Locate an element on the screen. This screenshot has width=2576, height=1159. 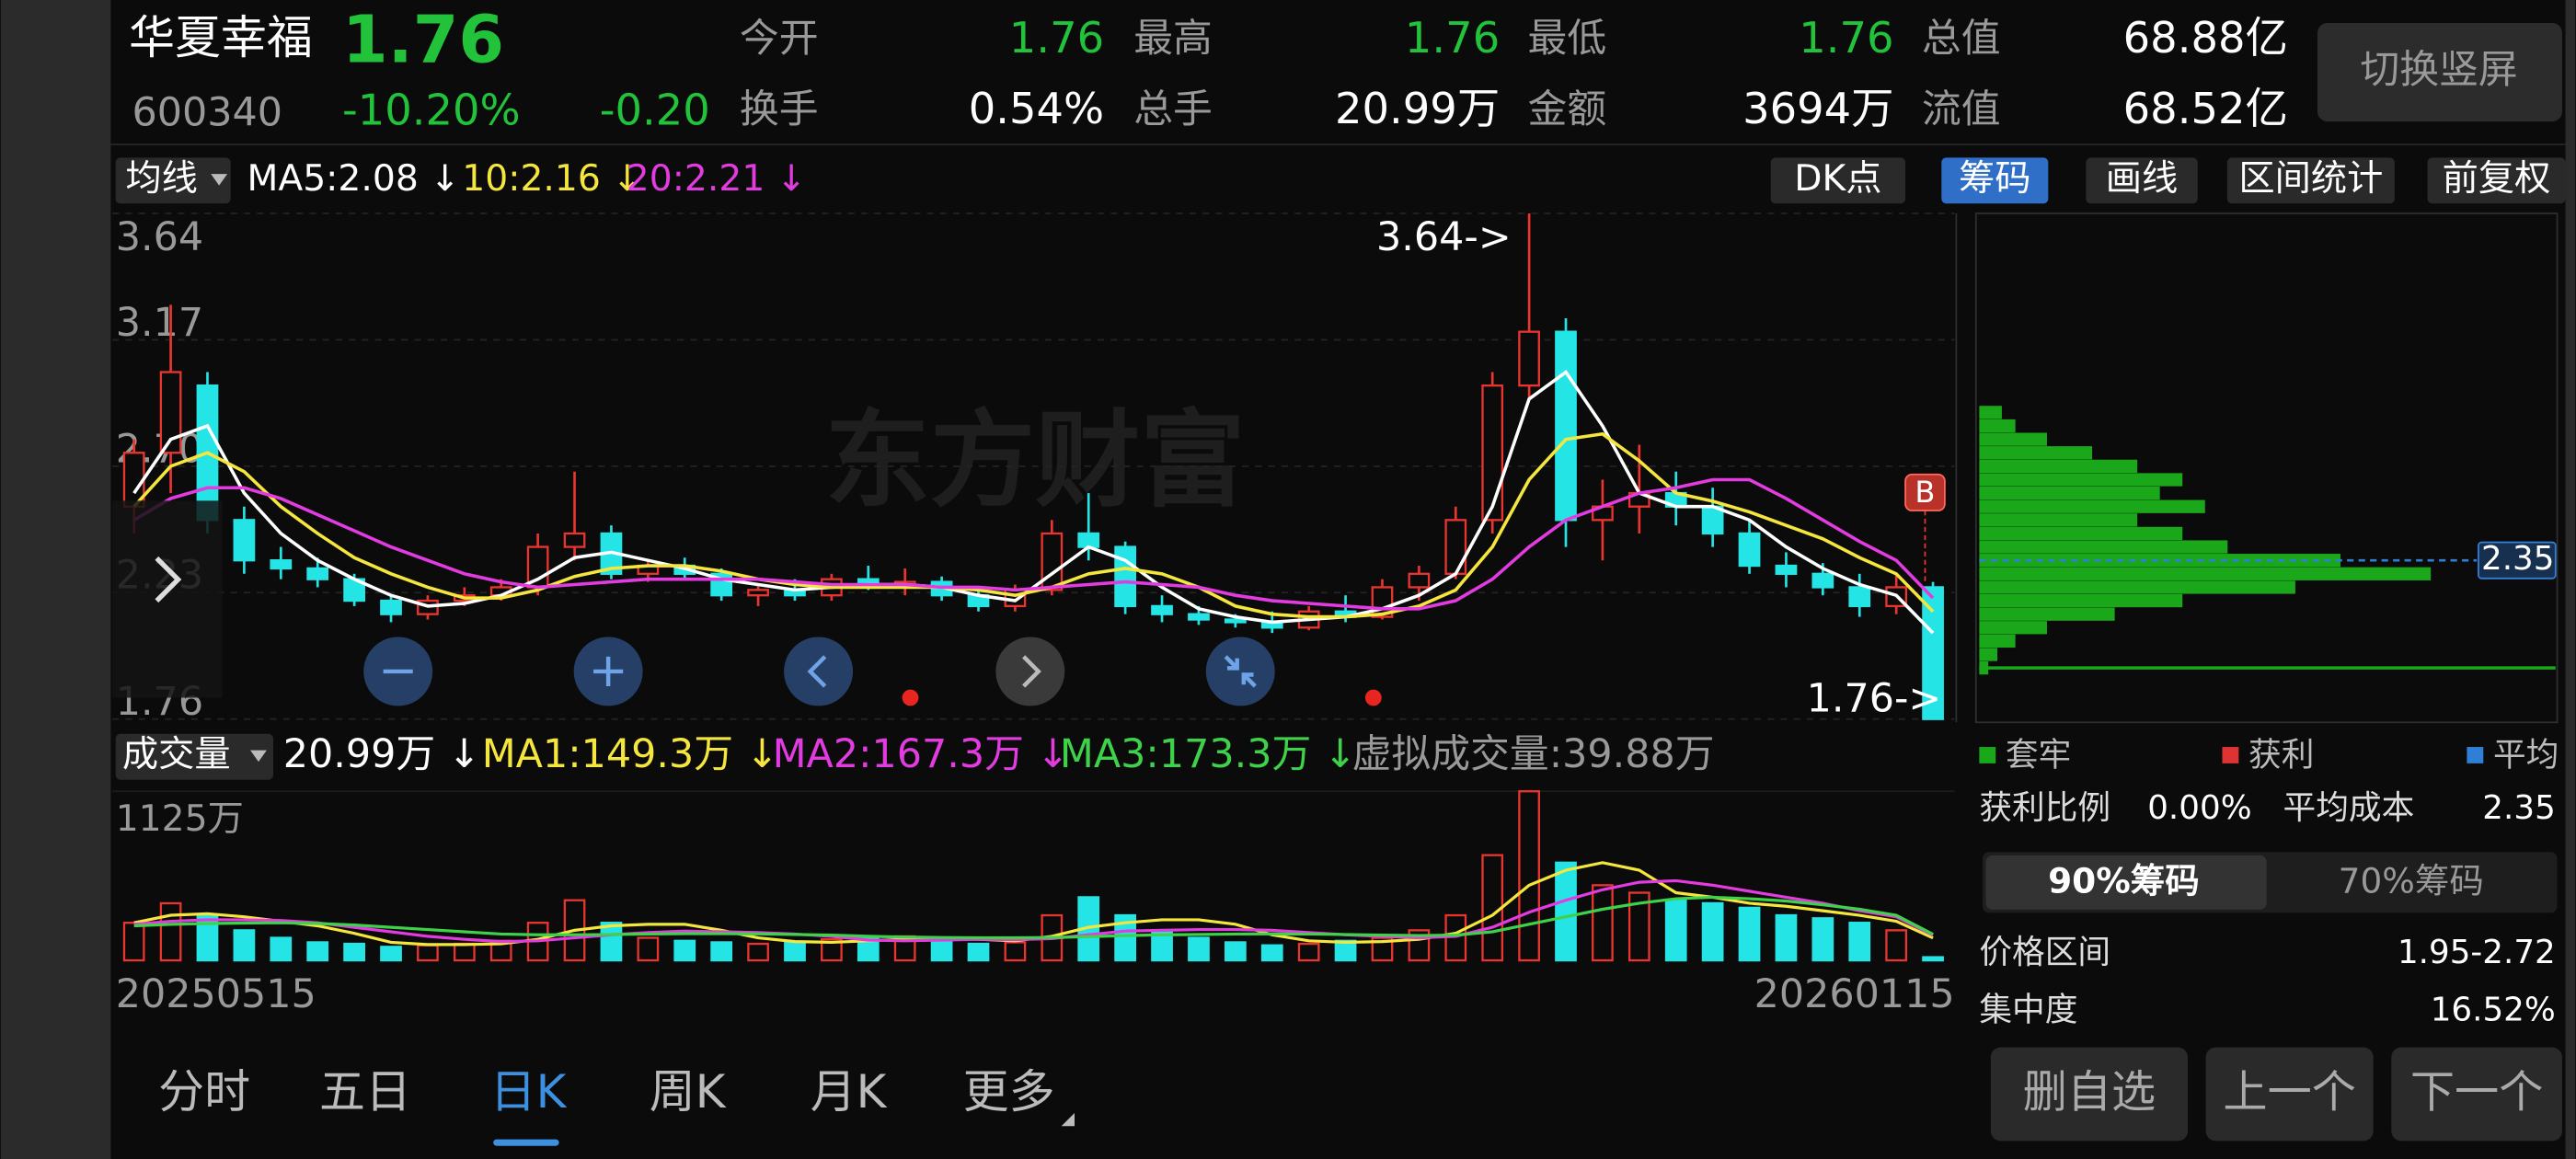
period-tab: 月K is located at coordinates (849, 1092).